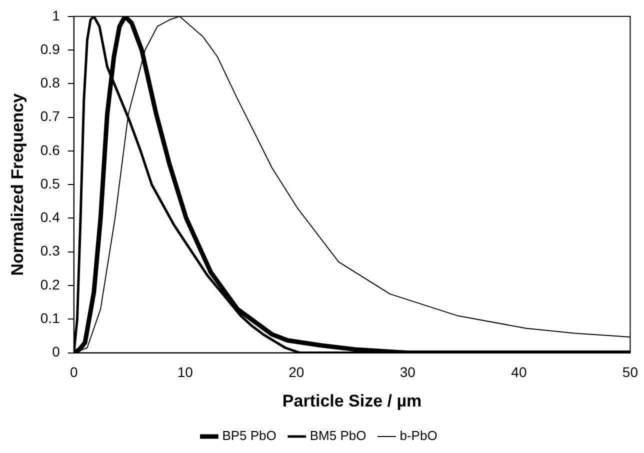 The height and width of the screenshot is (453, 644). Describe the element at coordinates (185, 372) in the screenshot. I see `x-tick-label: 10` at that location.